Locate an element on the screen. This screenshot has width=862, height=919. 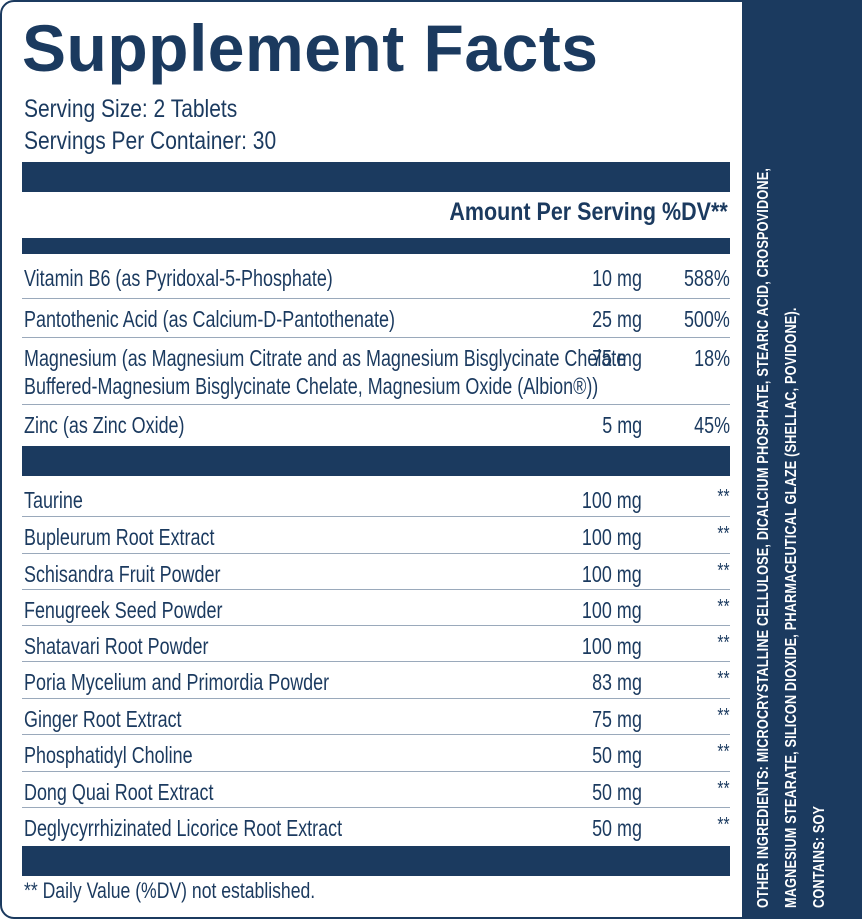
nutrient-amount: 5 mg is located at coordinates (622, 425).